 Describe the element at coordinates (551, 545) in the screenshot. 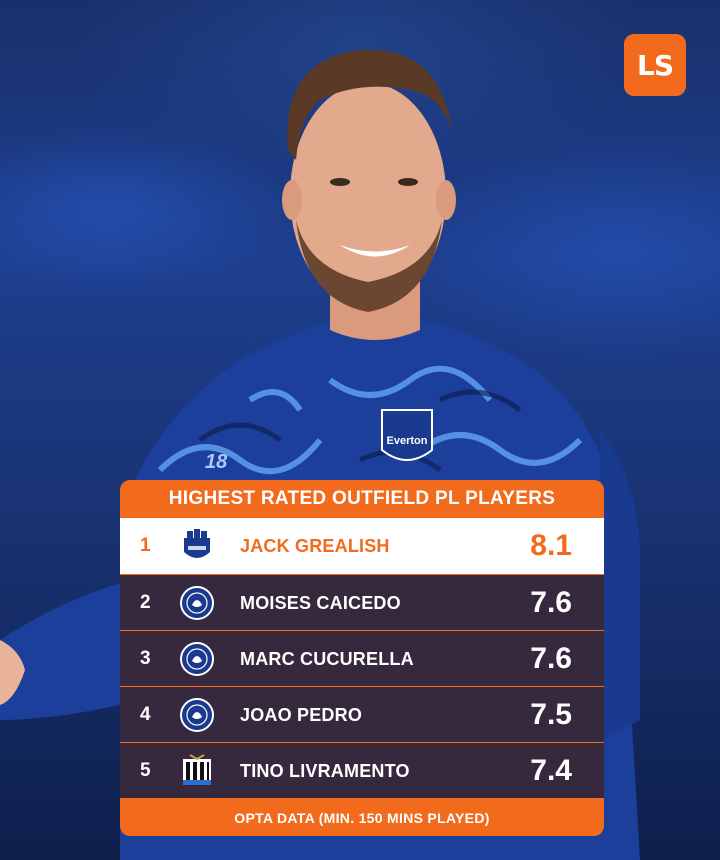

I see `player-rating: 8.1` at that location.